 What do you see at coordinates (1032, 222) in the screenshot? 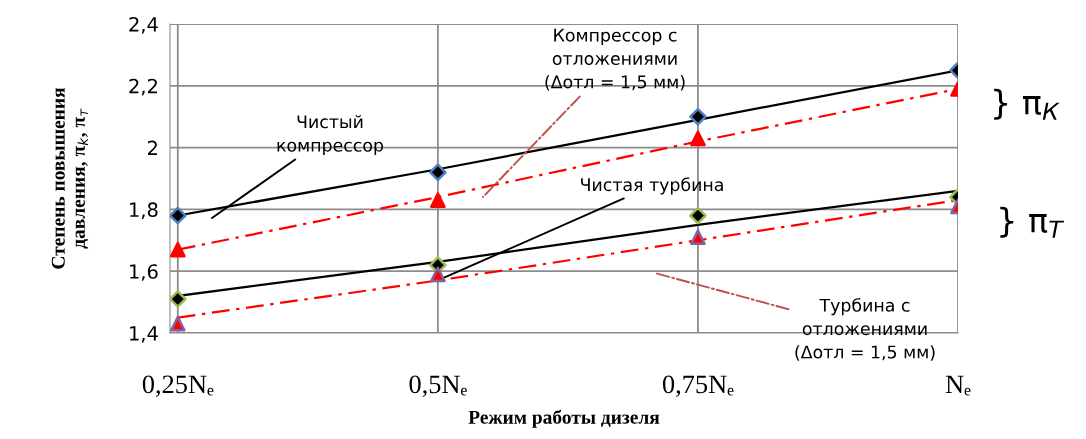
I see `text: } π$_{Т}$` at bounding box center [1032, 222].